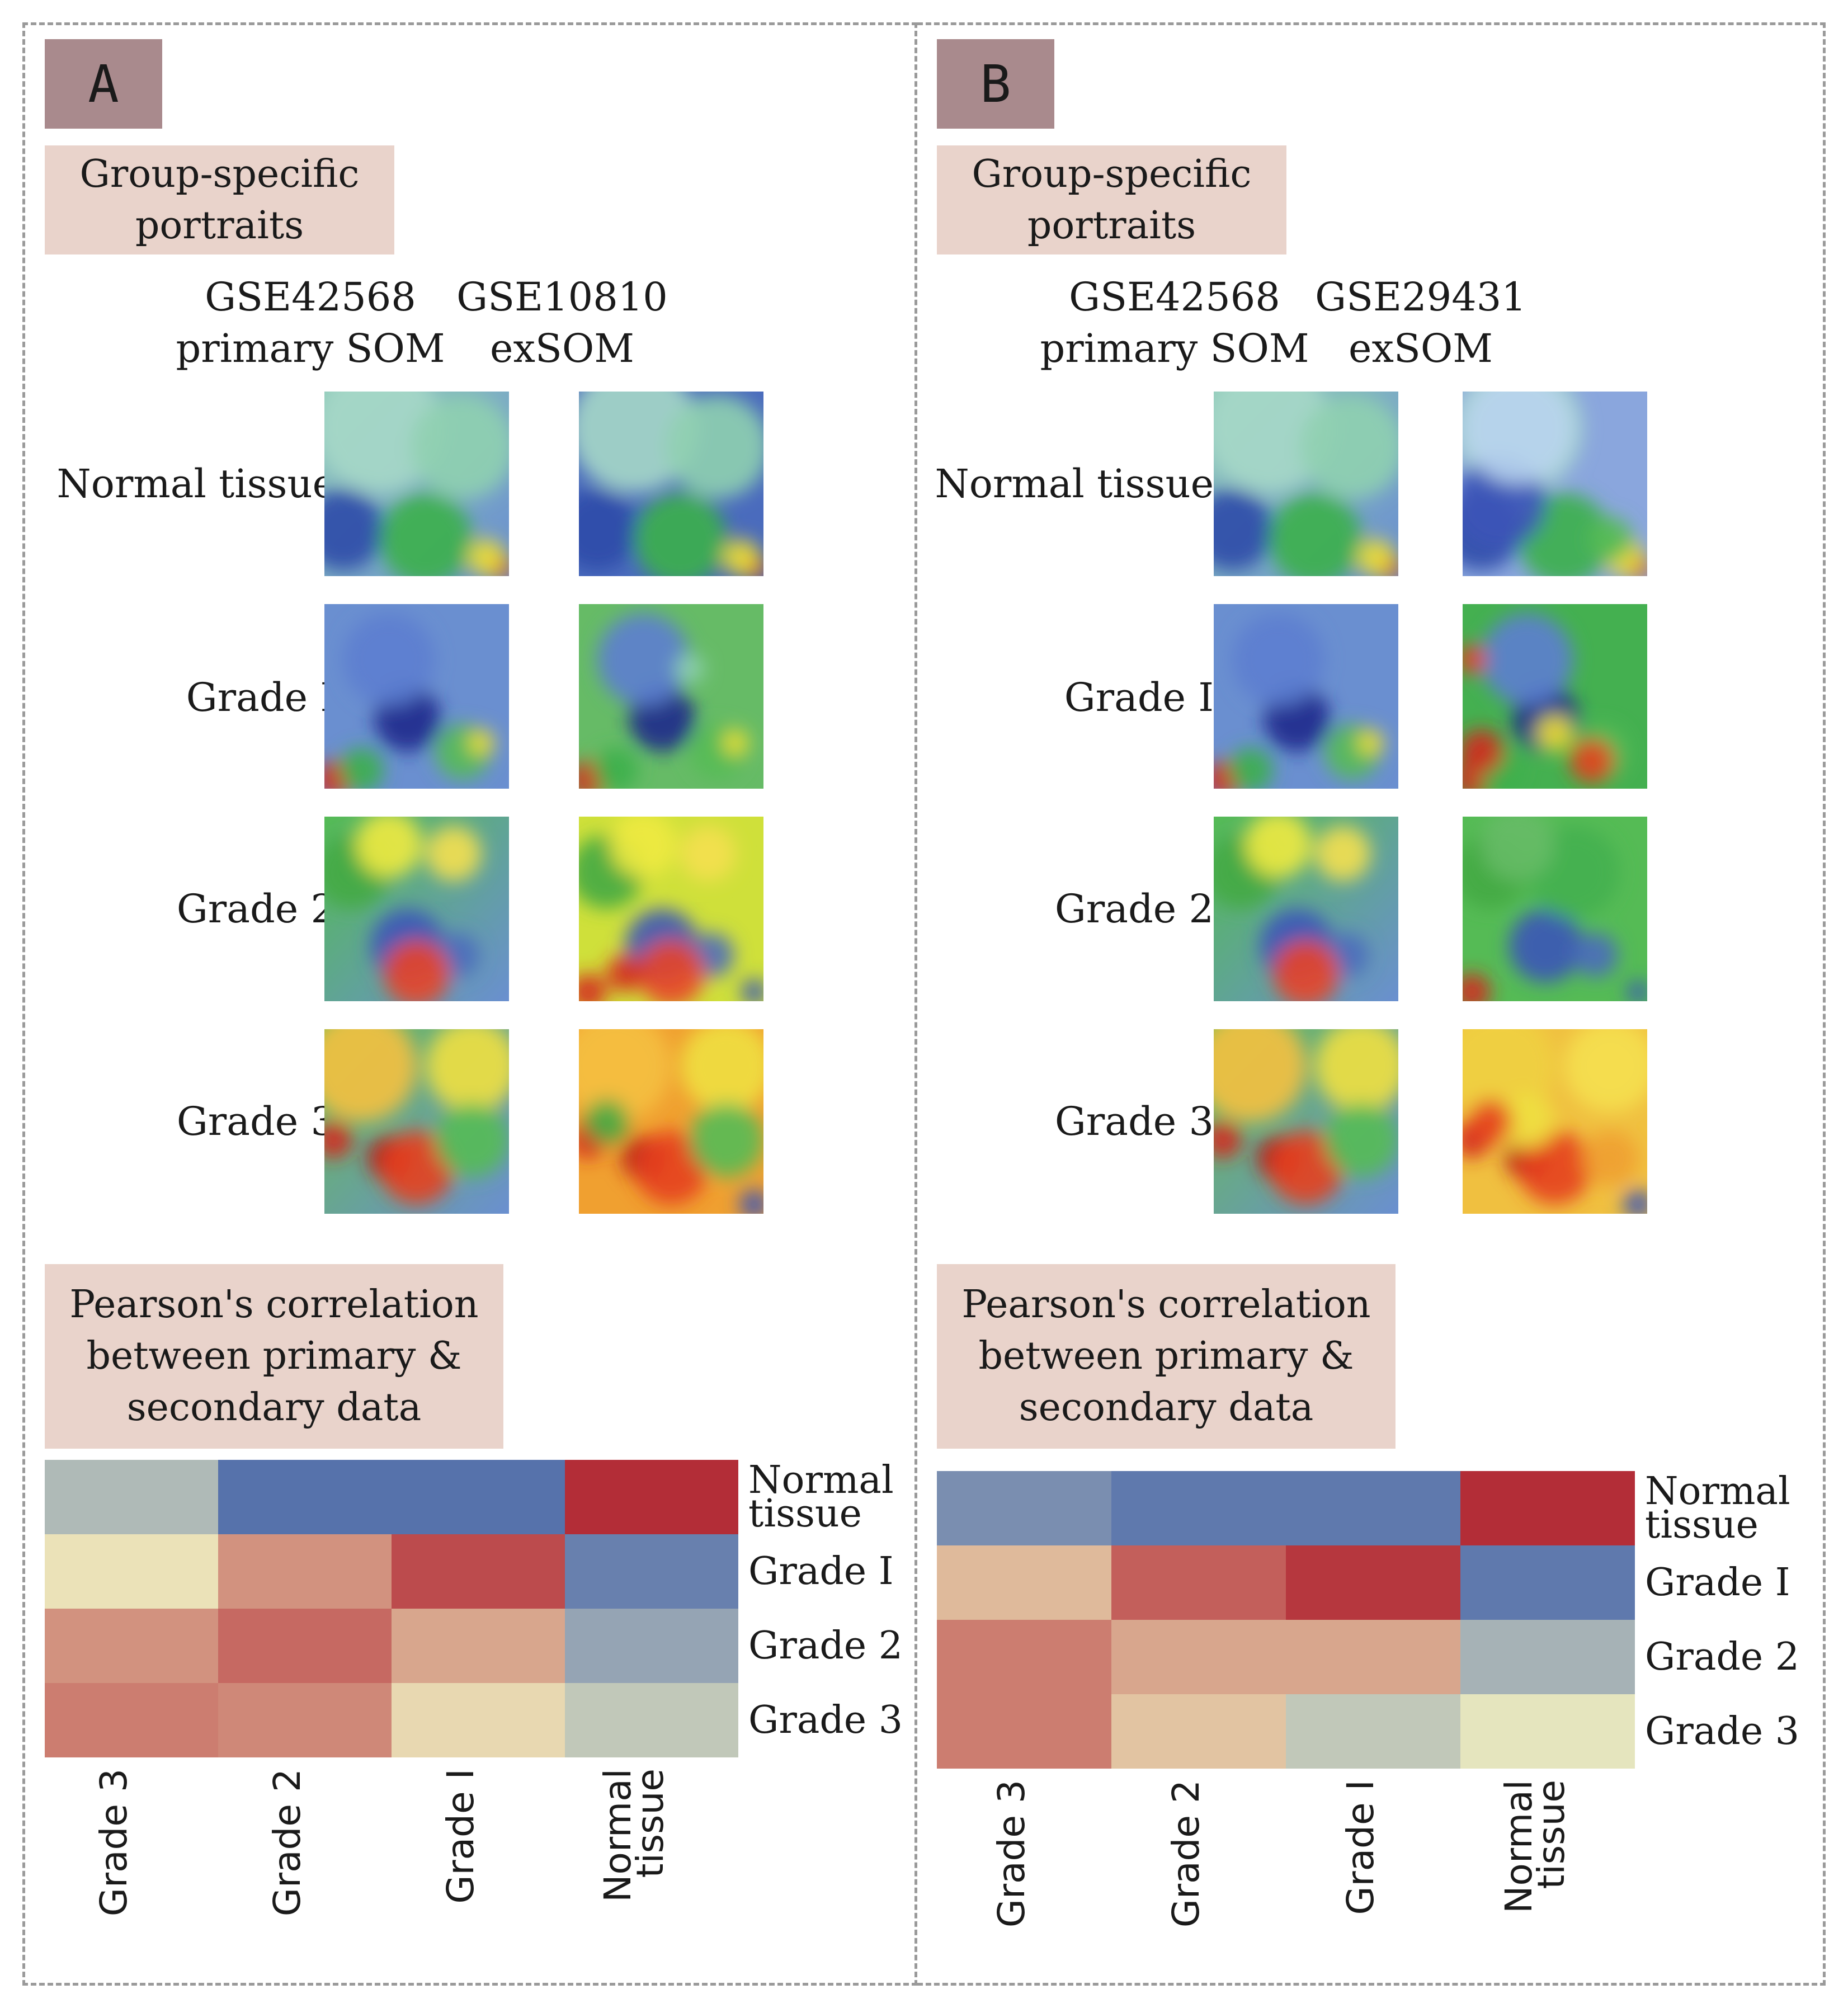 This screenshot has width=1848, height=2008. I want to click on panel-letter: A, so click(103, 84).